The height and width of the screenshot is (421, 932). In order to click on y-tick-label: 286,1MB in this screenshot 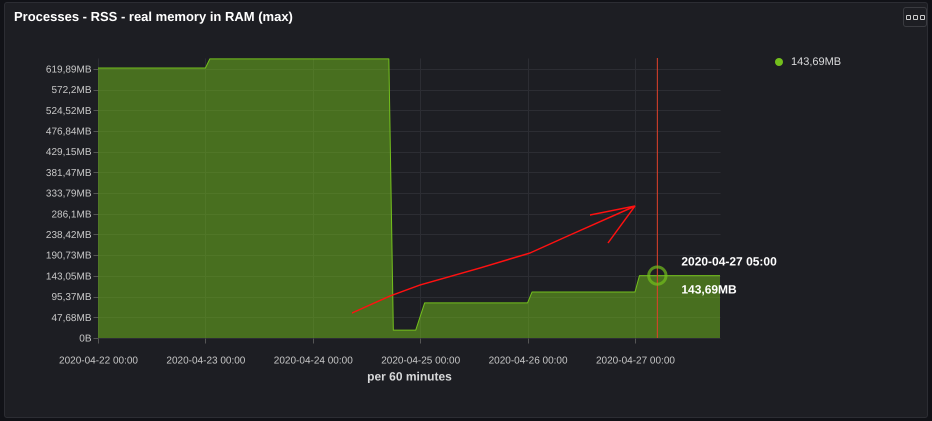, I will do `click(71, 214)`.